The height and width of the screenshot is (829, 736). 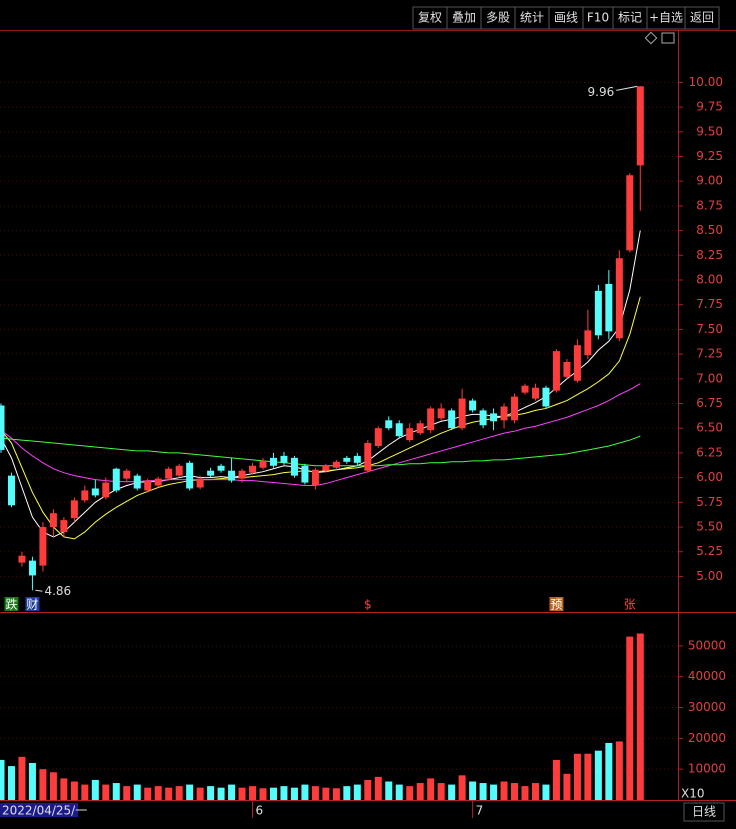 I want to click on y-tick-label: 6.25, so click(x=709, y=452).